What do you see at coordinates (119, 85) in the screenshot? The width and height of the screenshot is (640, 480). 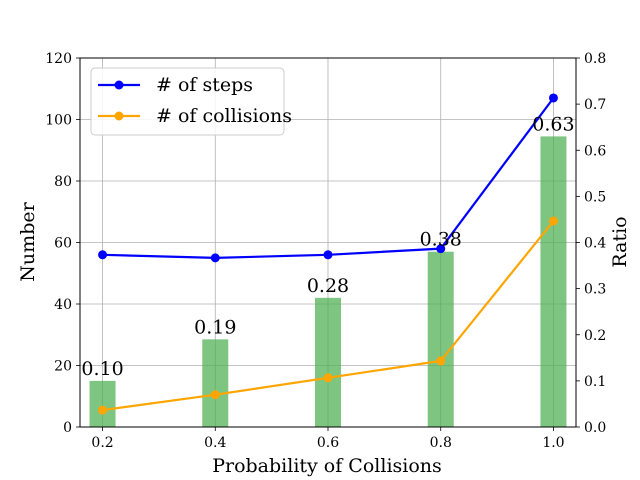 I see `legend-steps-marker` at bounding box center [119, 85].